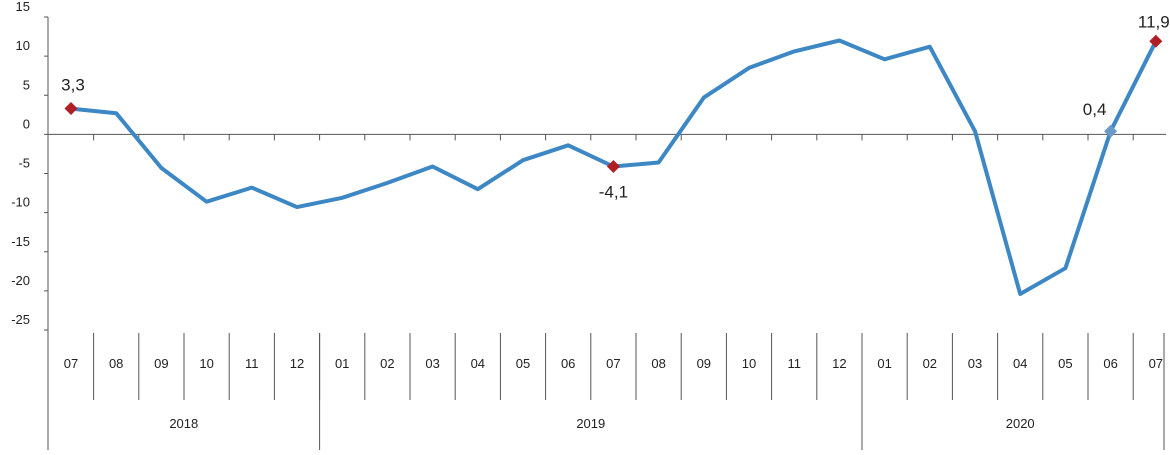 The height and width of the screenshot is (455, 1170). I want to click on y-tick-label: -20, so click(20, 280).